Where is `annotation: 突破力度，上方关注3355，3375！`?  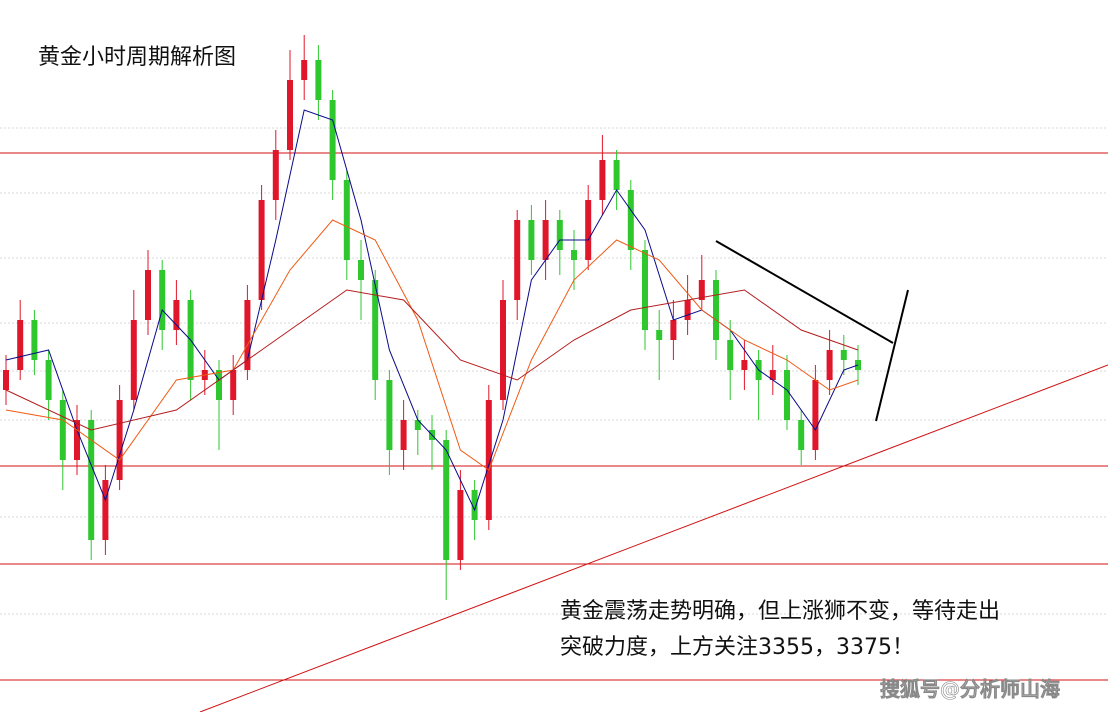 annotation: 突破力度，上方关注3355，3375！ is located at coordinates (737, 647).